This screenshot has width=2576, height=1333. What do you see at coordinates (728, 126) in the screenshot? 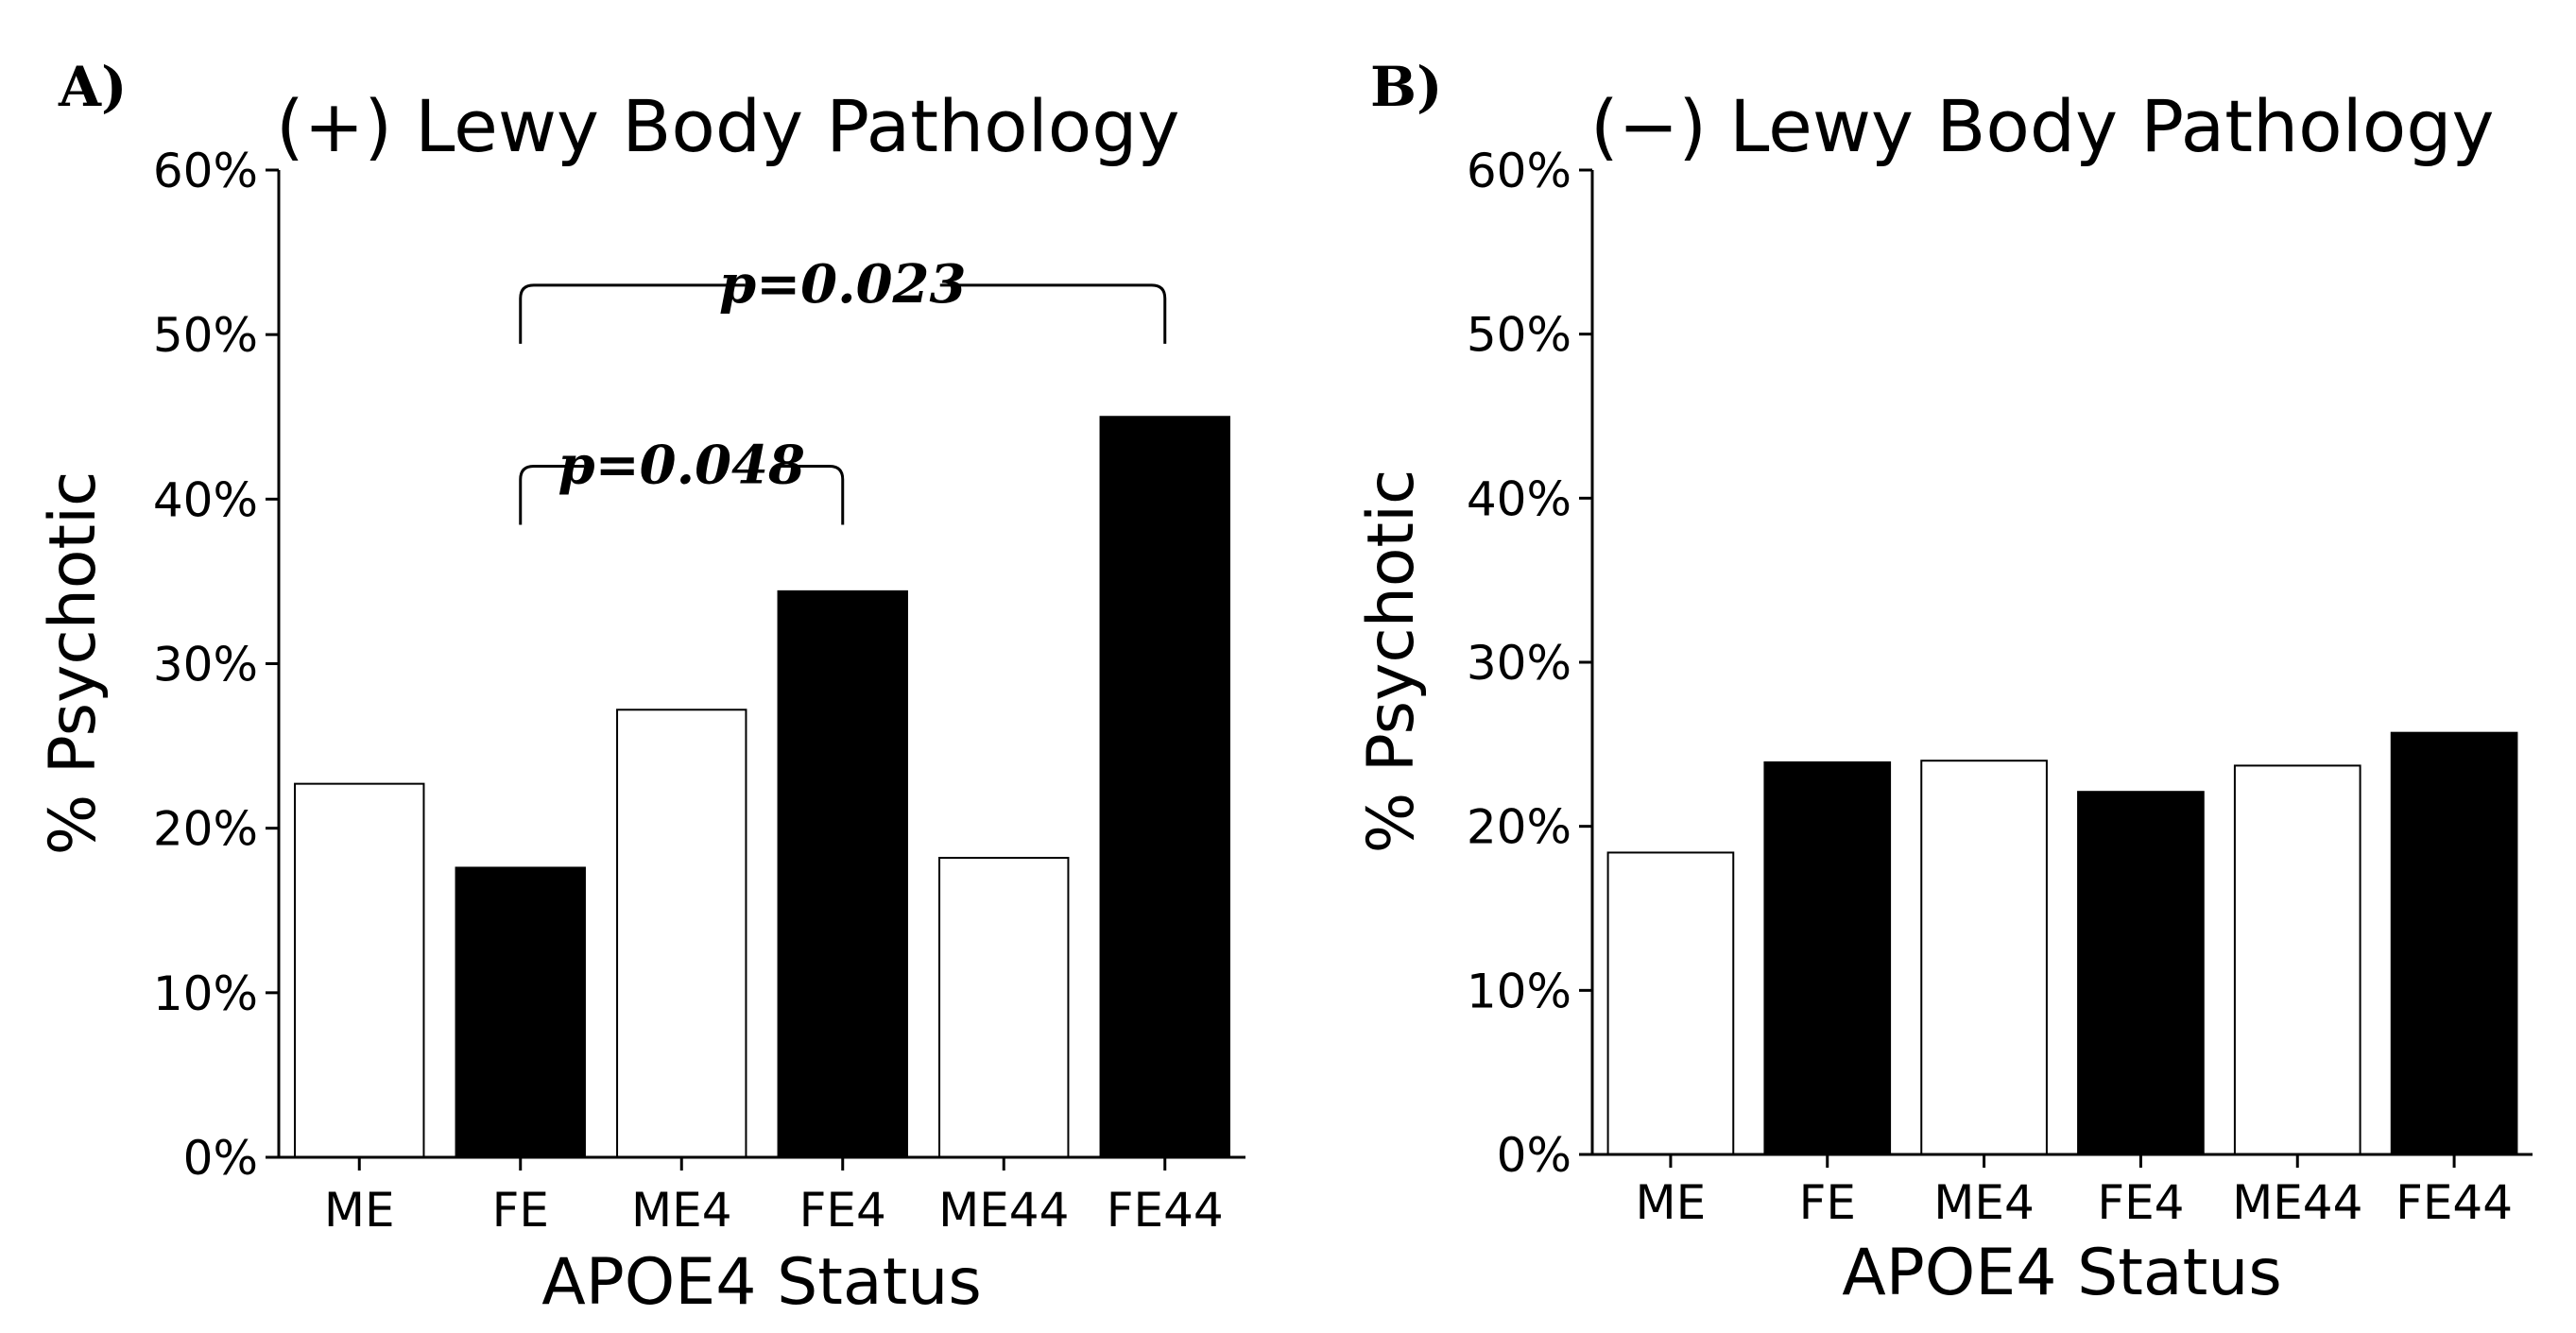
I see `chart-title: (+) Lewy Body Pathology` at bounding box center [728, 126].